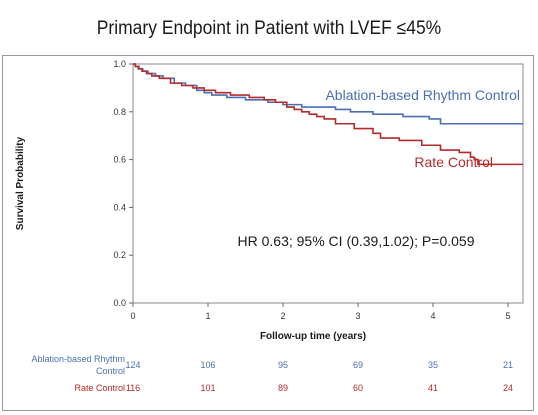  Describe the element at coordinates (358, 365) in the screenshot. I see `risk-count: 69` at that location.